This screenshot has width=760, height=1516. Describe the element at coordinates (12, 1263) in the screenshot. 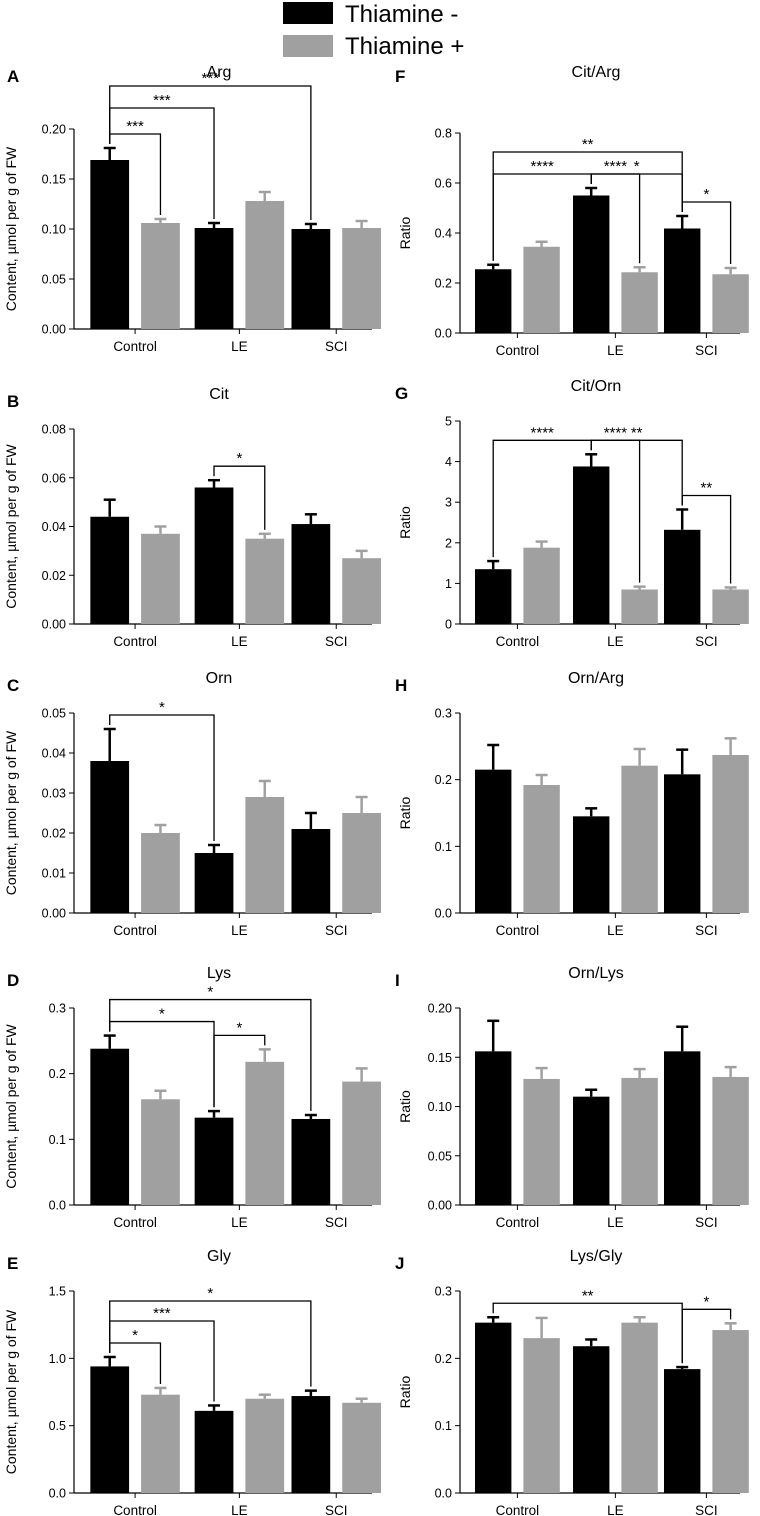

I see `panel-letter: E` at that location.